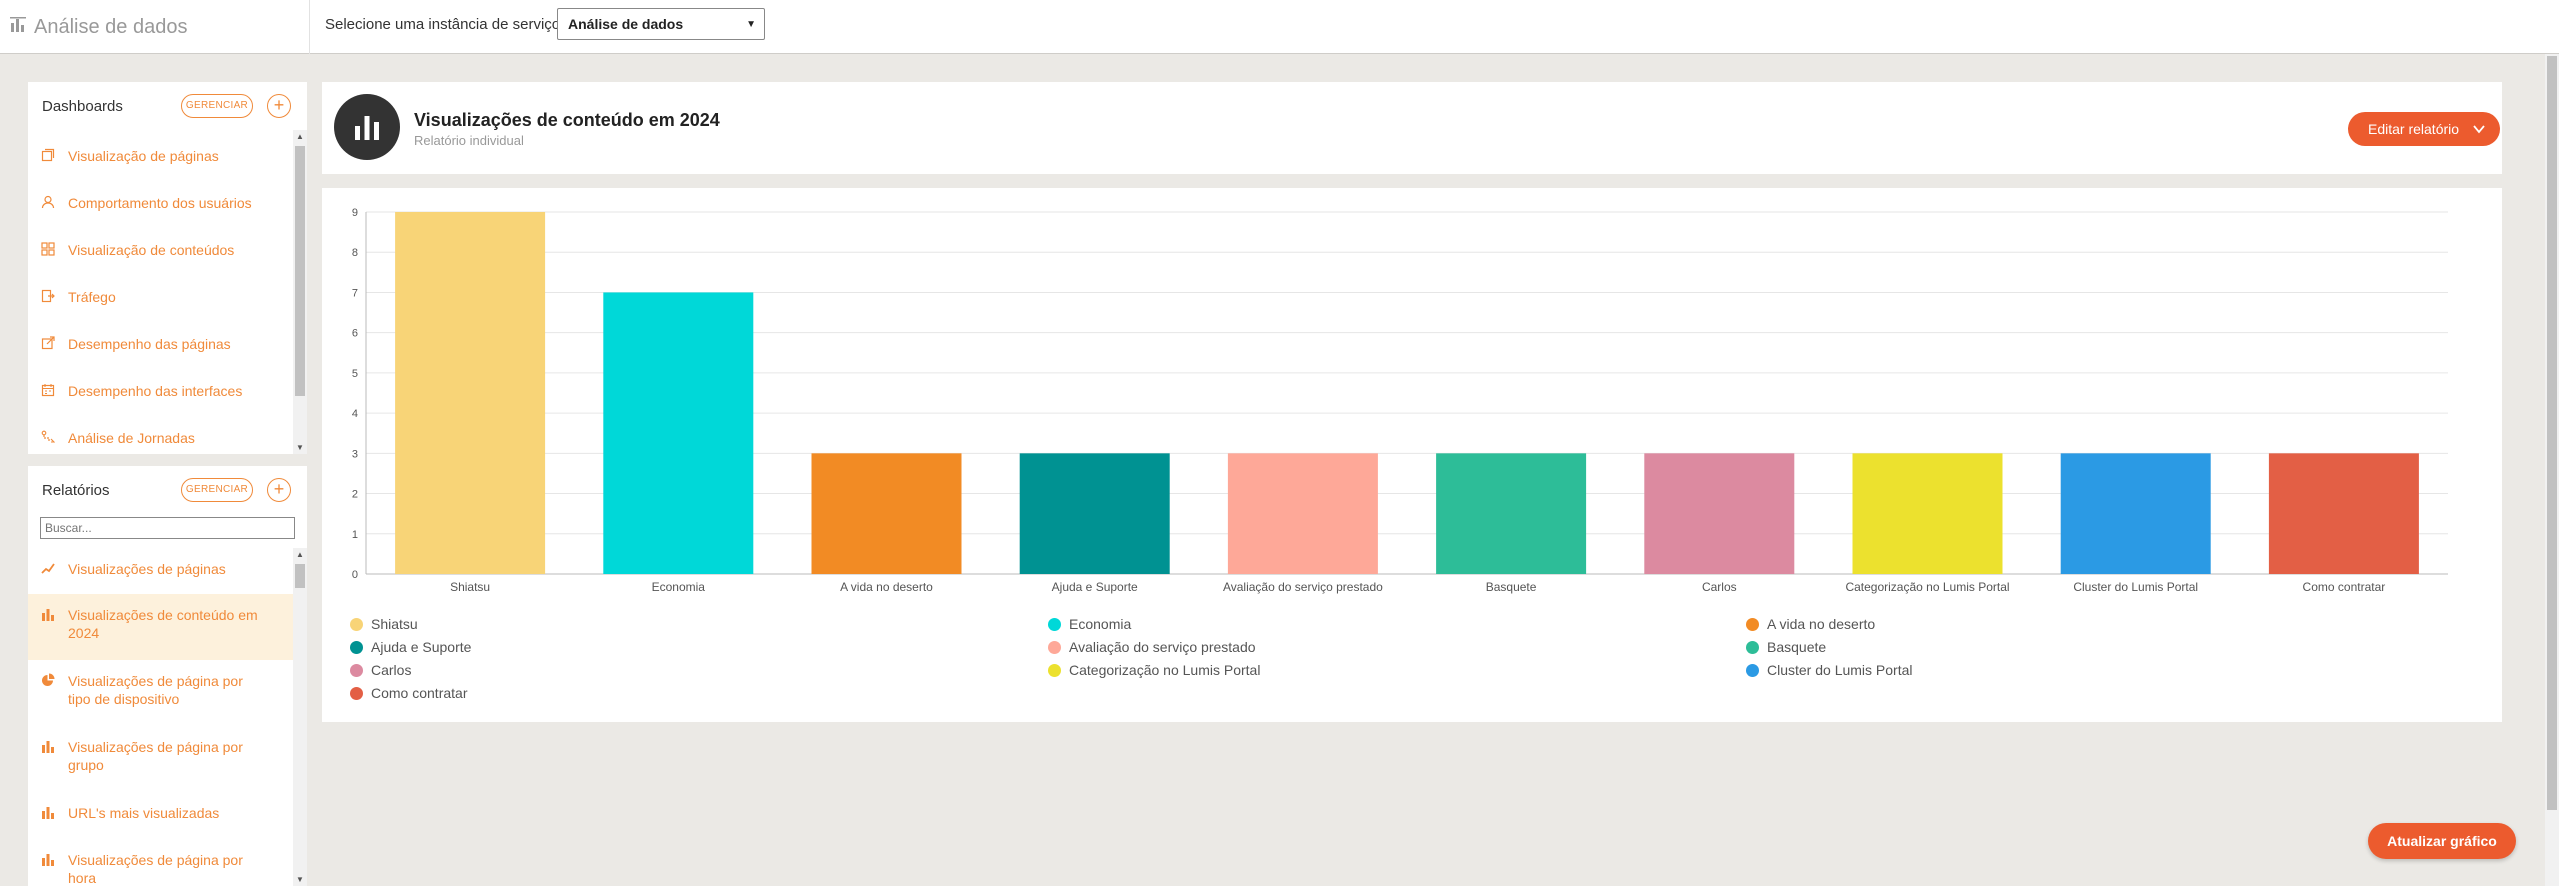  Describe the element at coordinates (300, 271) in the screenshot. I see `dashboards-scrollbar-thumb` at that location.